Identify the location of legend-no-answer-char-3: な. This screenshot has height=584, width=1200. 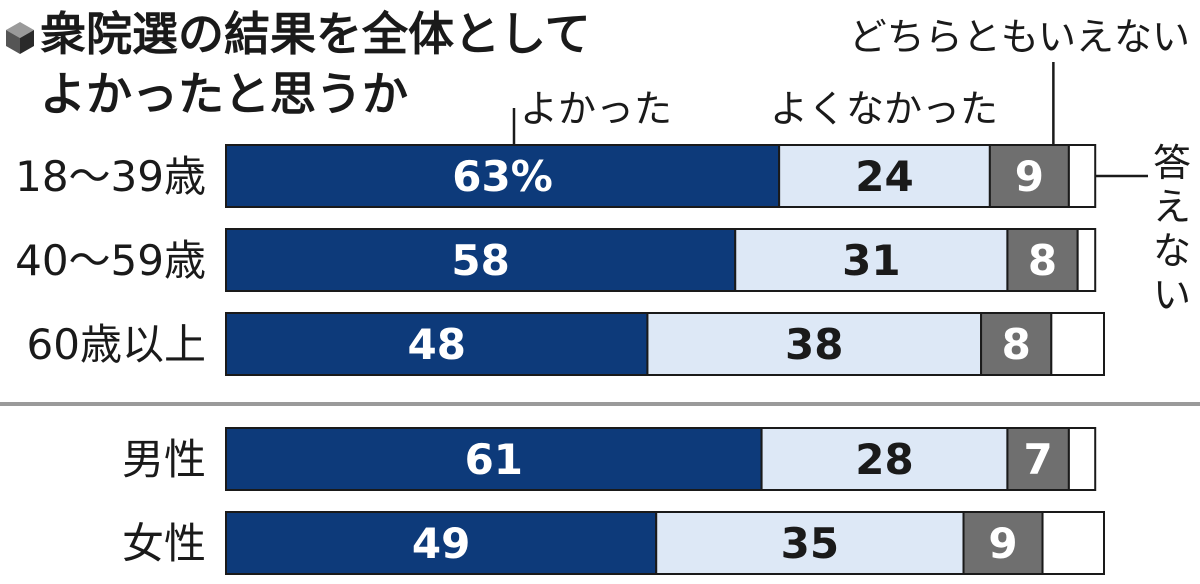
(1172, 251).